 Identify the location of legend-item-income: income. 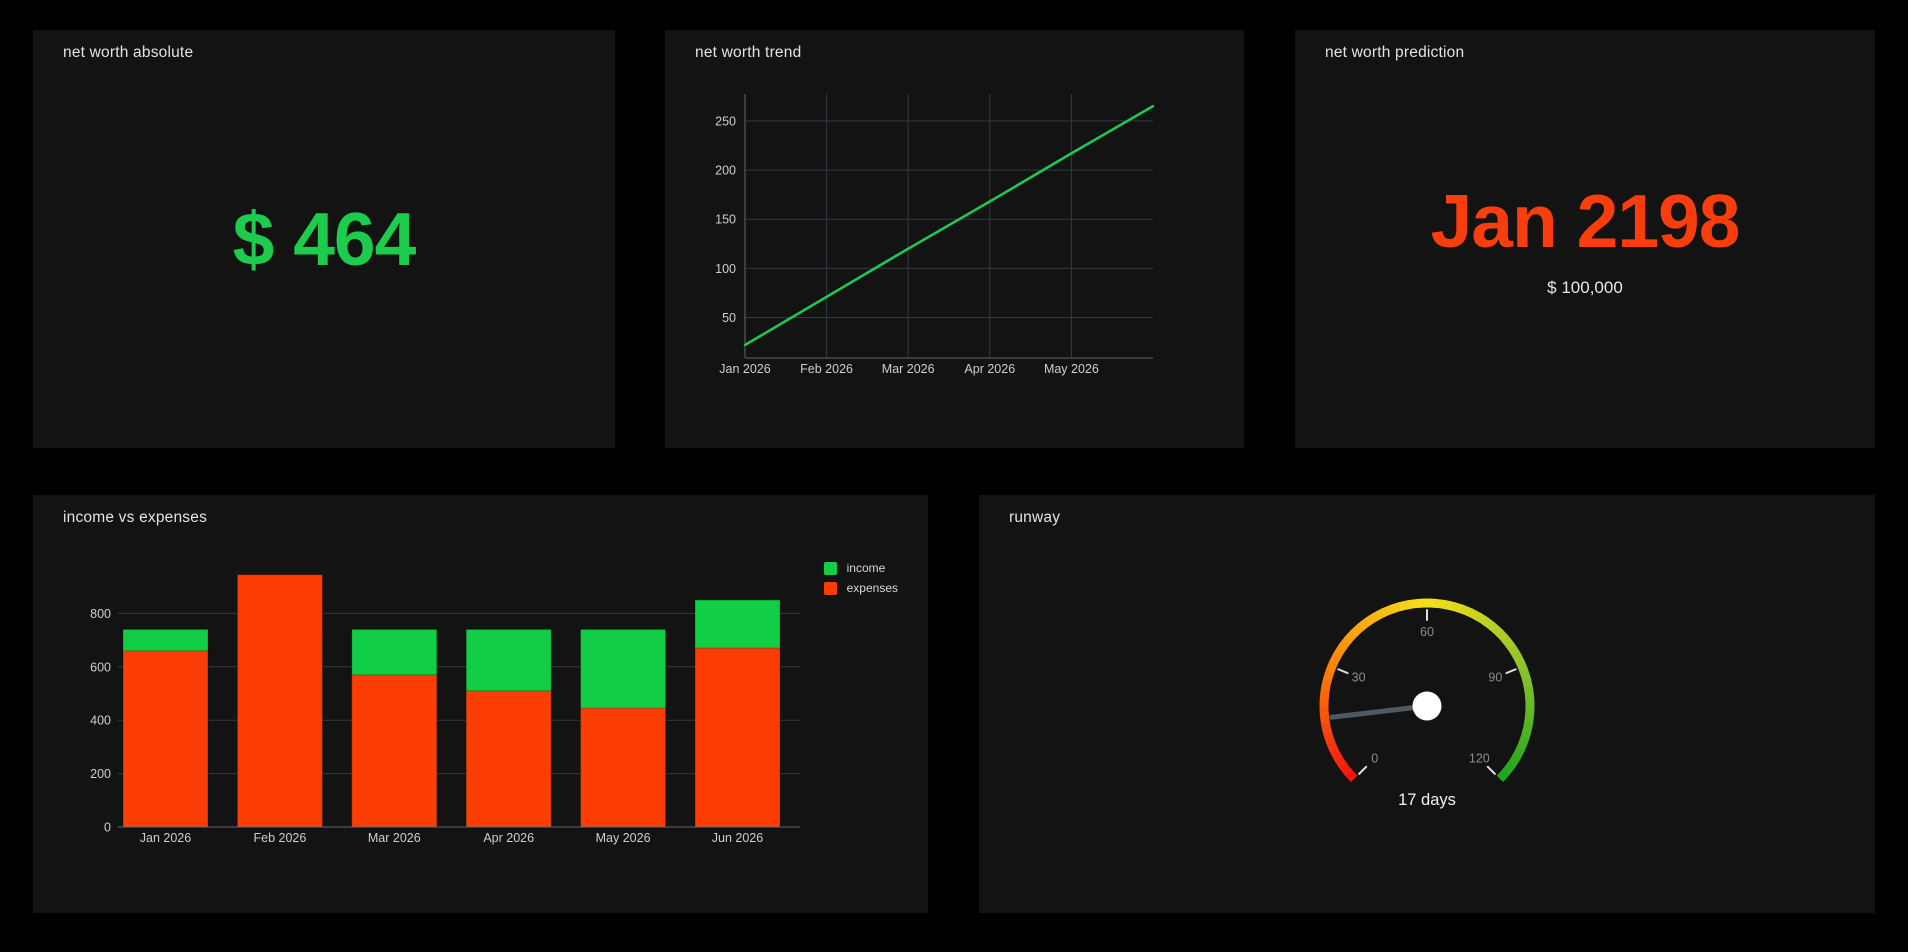
(860, 568).